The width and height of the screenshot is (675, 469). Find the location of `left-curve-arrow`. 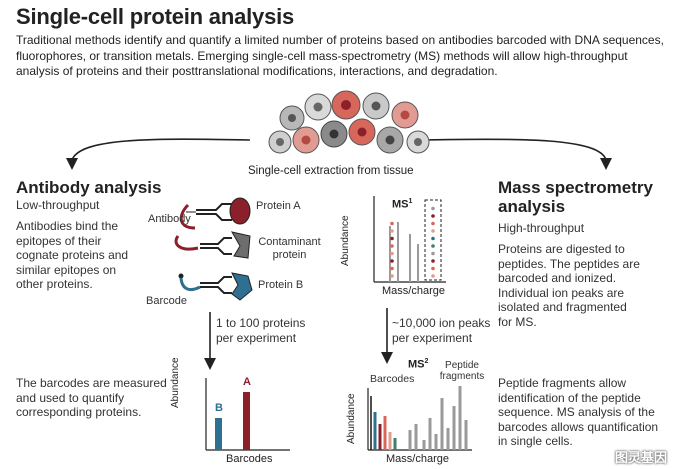

left-curve-arrow is located at coordinates (161, 149).